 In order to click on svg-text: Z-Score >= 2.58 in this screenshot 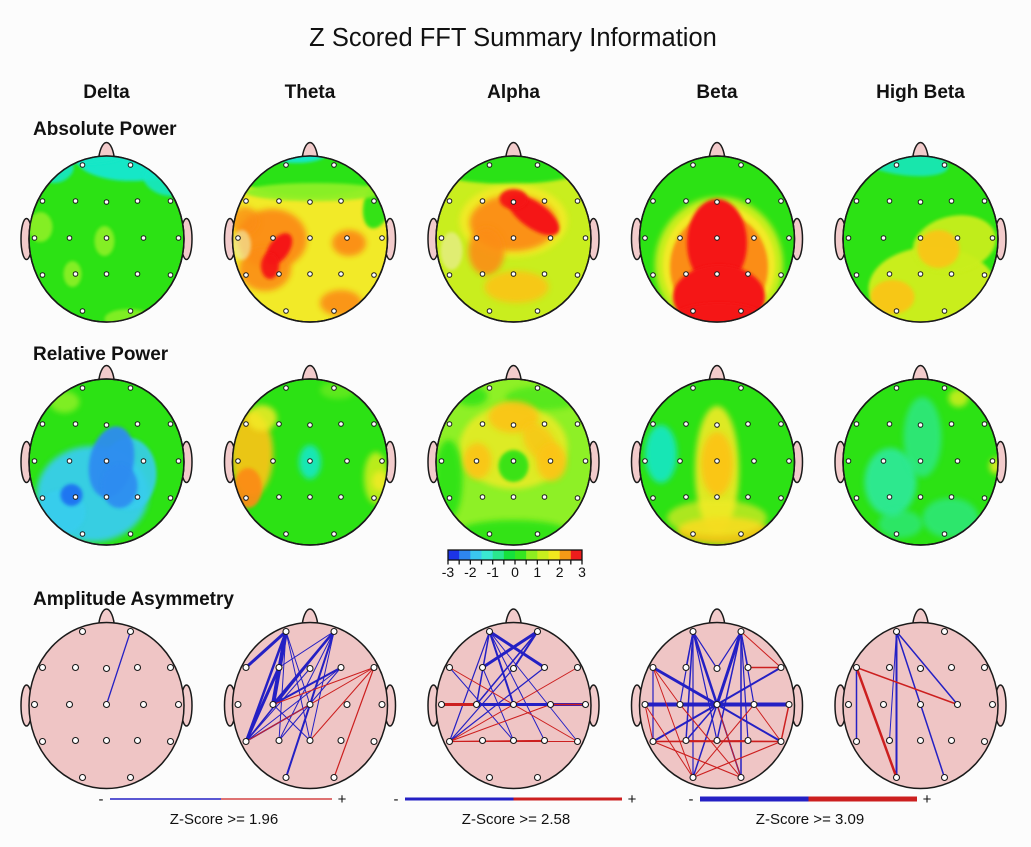, I will do `click(516, 819)`.